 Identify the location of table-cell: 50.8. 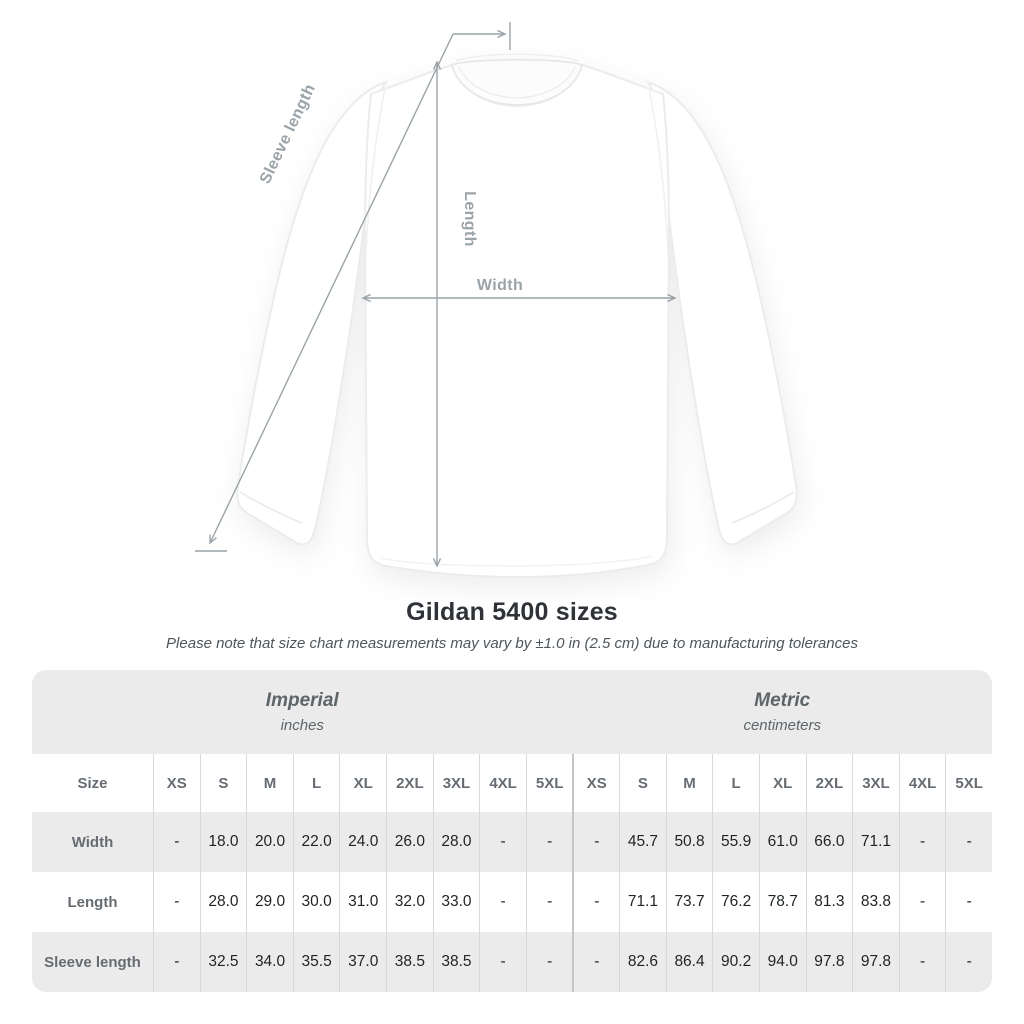
(689, 842).